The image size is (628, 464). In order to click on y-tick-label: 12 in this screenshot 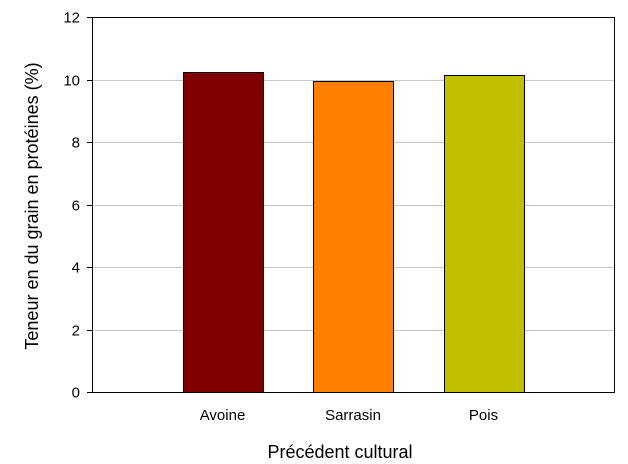, I will do `click(71, 18)`.